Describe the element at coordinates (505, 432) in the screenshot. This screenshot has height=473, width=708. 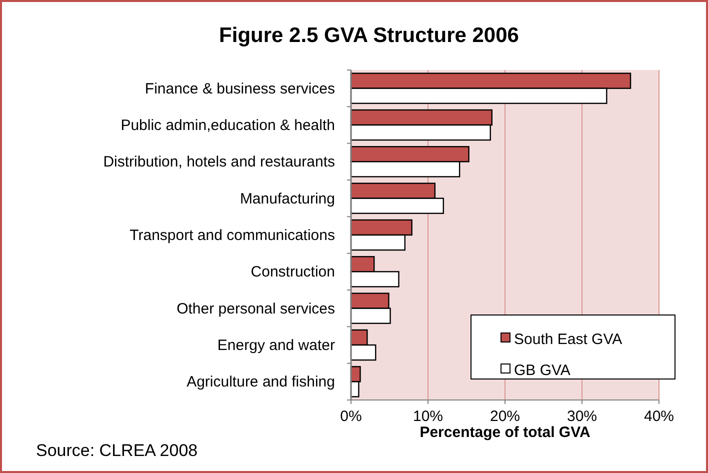
I see `x-axis-title: Percentage of total GVA` at that location.